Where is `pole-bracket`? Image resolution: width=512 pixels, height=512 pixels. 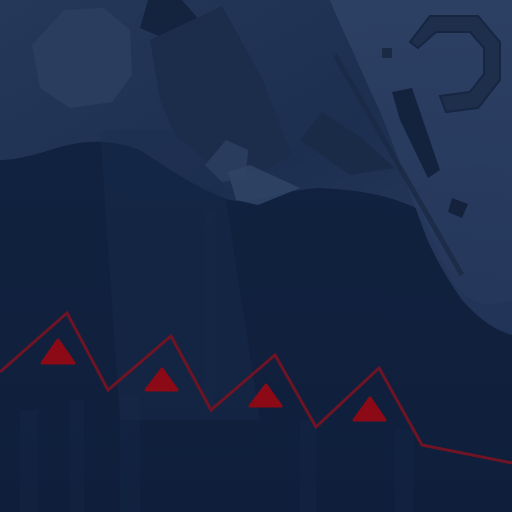
pole-bracket is located at coordinates (416, 133).